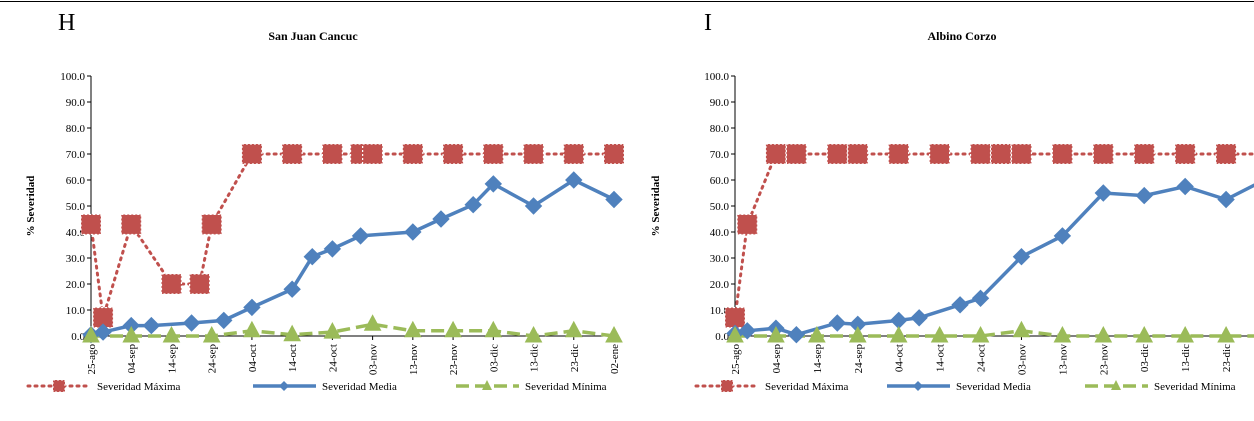  What do you see at coordinates (575, 358) in the screenshot?
I see `x-tick-label: 23-dic` at bounding box center [575, 358].